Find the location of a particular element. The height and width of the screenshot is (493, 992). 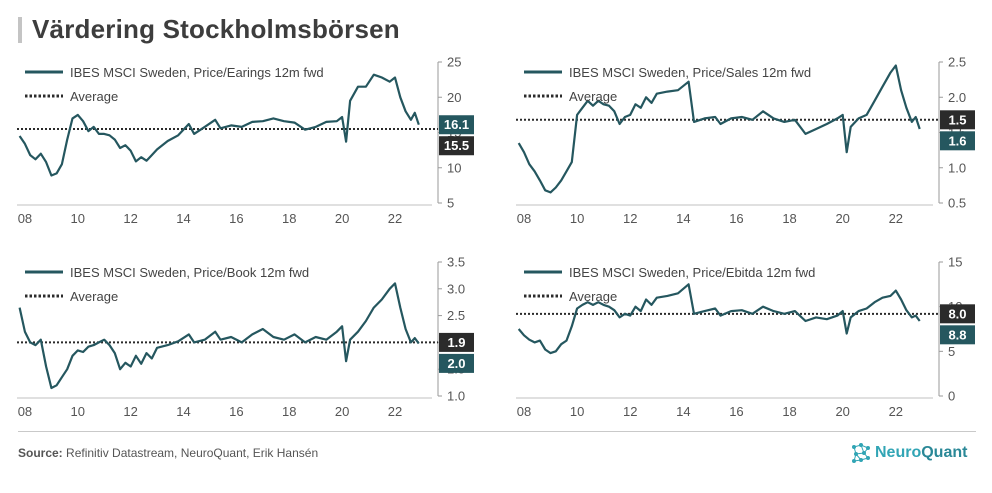

source-label: Source: is located at coordinates (40, 453).